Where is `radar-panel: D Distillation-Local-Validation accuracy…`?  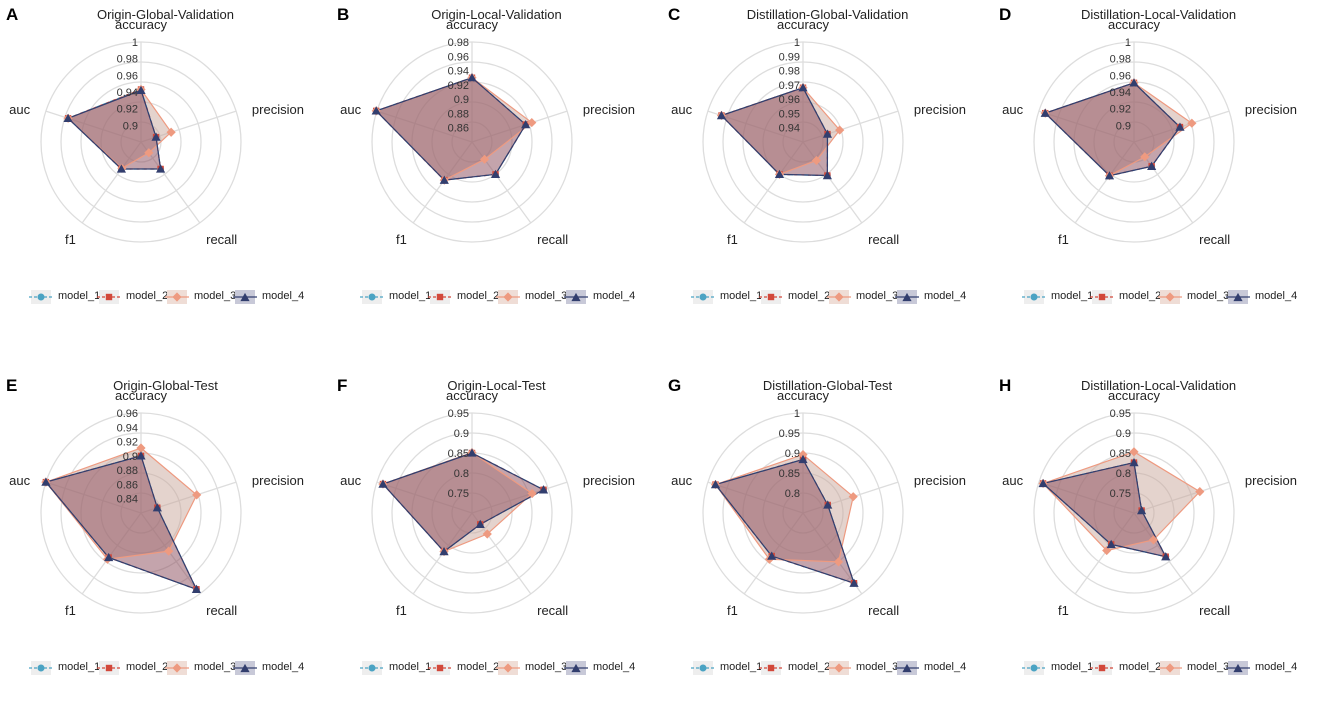 radar-panel: D Distillation-Local-Validation accuracy… is located at coordinates (1158, 171).